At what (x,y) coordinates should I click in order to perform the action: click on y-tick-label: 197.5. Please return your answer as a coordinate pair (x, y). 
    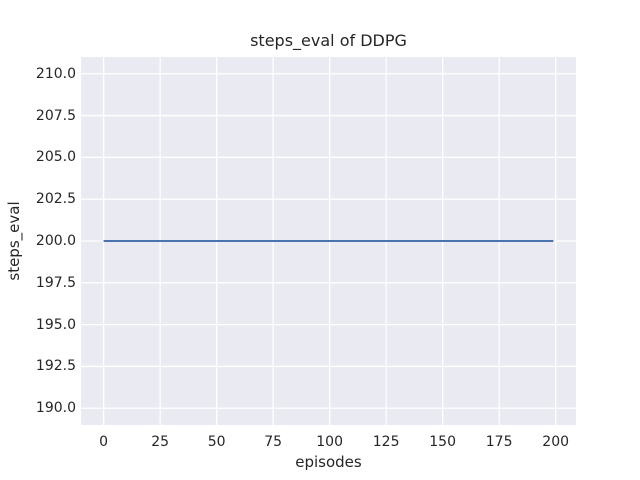
    Looking at the image, I should click on (55, 282).